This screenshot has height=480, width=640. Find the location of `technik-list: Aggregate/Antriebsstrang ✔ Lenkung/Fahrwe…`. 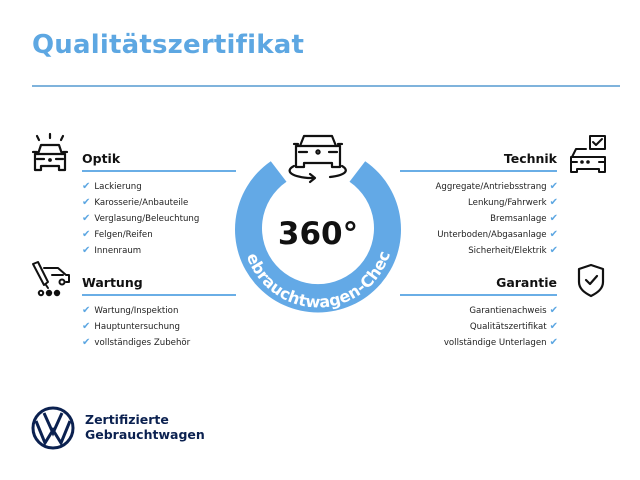

technik-list: Aggregate/Antriebsstrang ✔ Lenkung/Fahrwe… is located at coordinates (497, 219).